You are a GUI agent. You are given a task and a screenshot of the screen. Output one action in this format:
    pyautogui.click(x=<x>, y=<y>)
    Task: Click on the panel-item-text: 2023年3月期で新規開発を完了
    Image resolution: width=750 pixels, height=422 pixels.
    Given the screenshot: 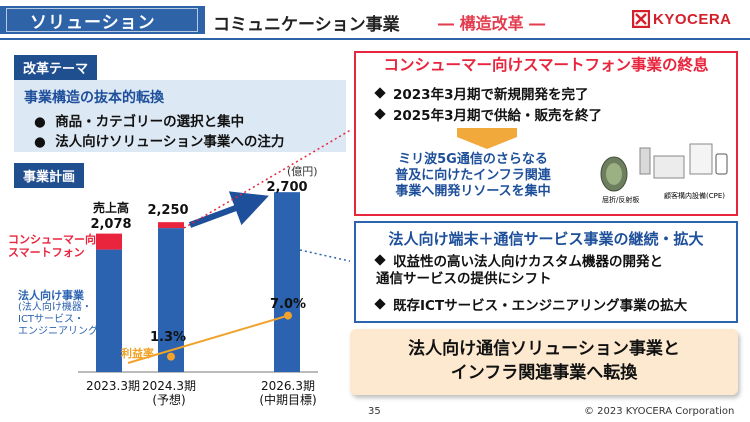 What is the action you would take?
    pyautogui.click(x=491, y=95)
    